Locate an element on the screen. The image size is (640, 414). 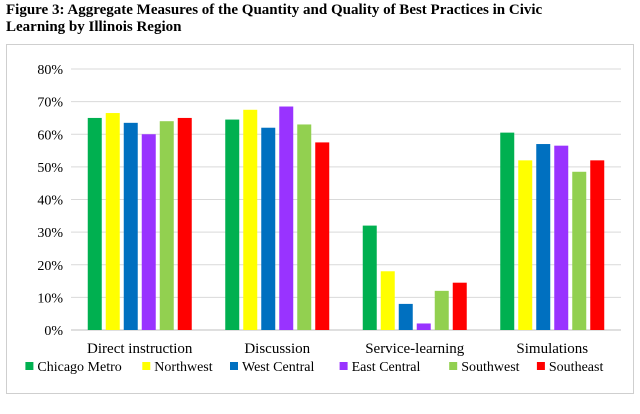
bar-west-central-discussion is located at coordinates (268, 228).